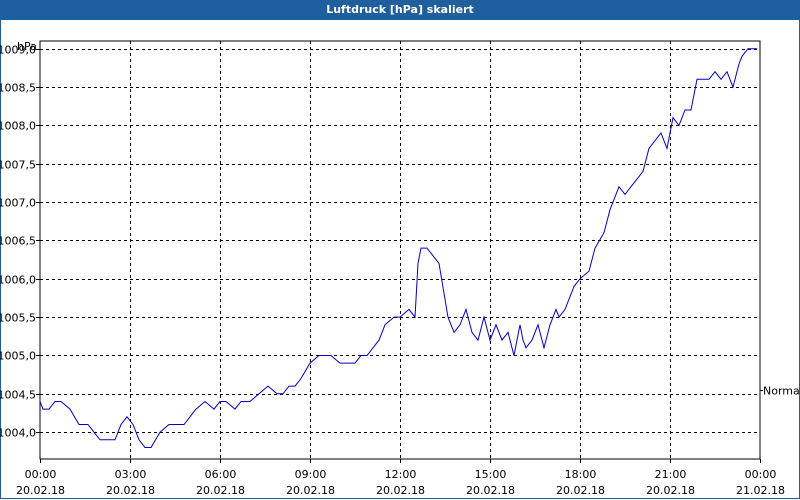  What do you see at coordinates (18, 280) in the screenshot?
I see `y-tick-label: 1006,0` at bounding box center [18, 280].